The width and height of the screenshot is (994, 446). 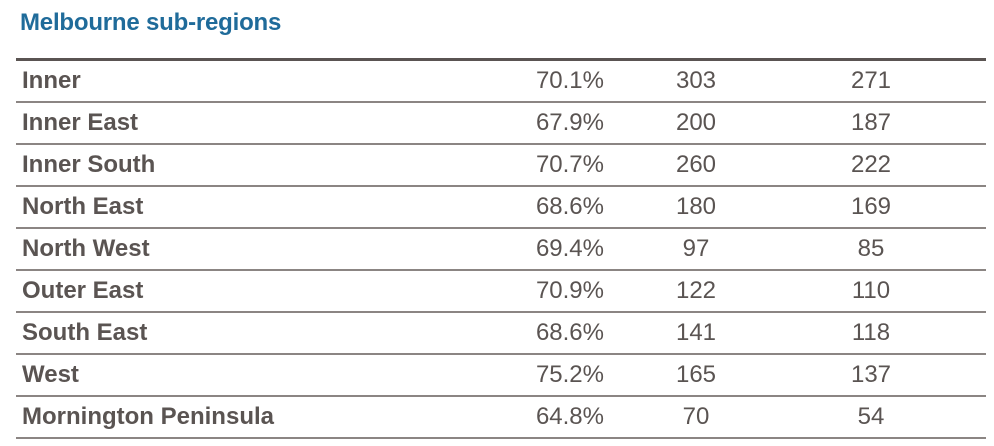 I want to click on region-count-2: 54, so click(x=871, y=416).